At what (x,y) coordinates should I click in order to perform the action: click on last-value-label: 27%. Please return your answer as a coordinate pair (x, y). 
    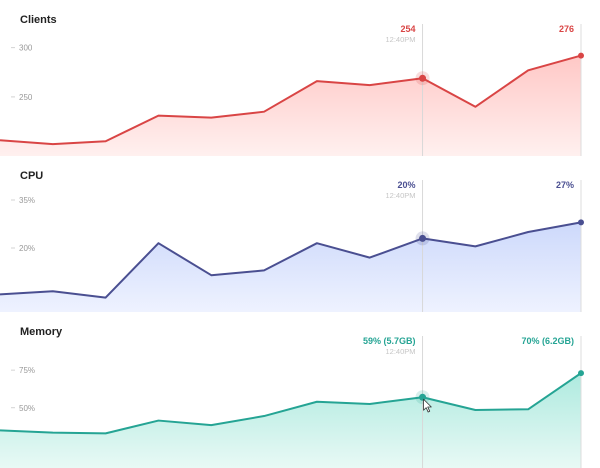
    Looking at the image, I should click on (565, 185).